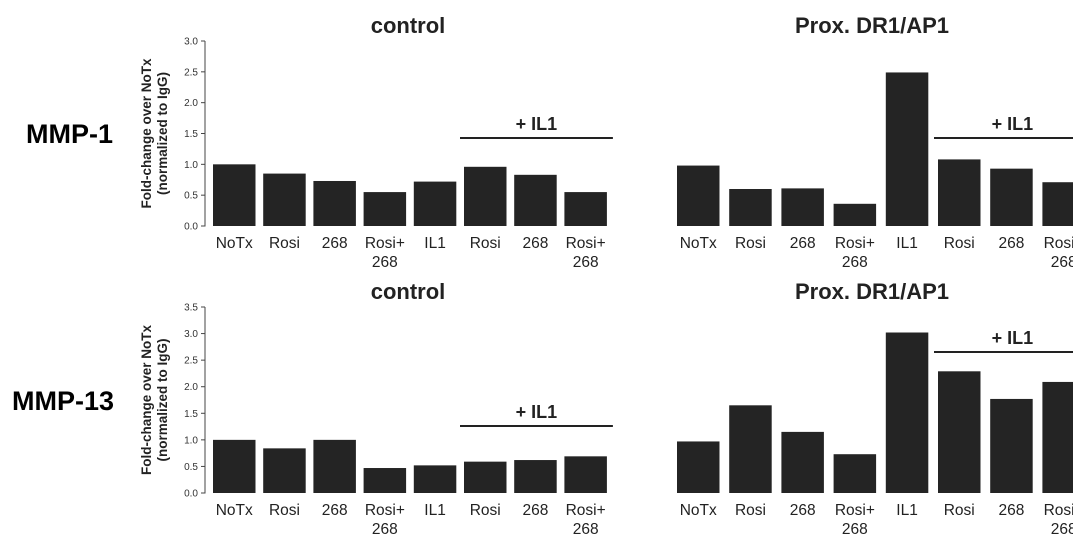 The height and width of the screenshot is (534, 1073). I want to click on y-tick-label: 3.0, so click(191, 42).